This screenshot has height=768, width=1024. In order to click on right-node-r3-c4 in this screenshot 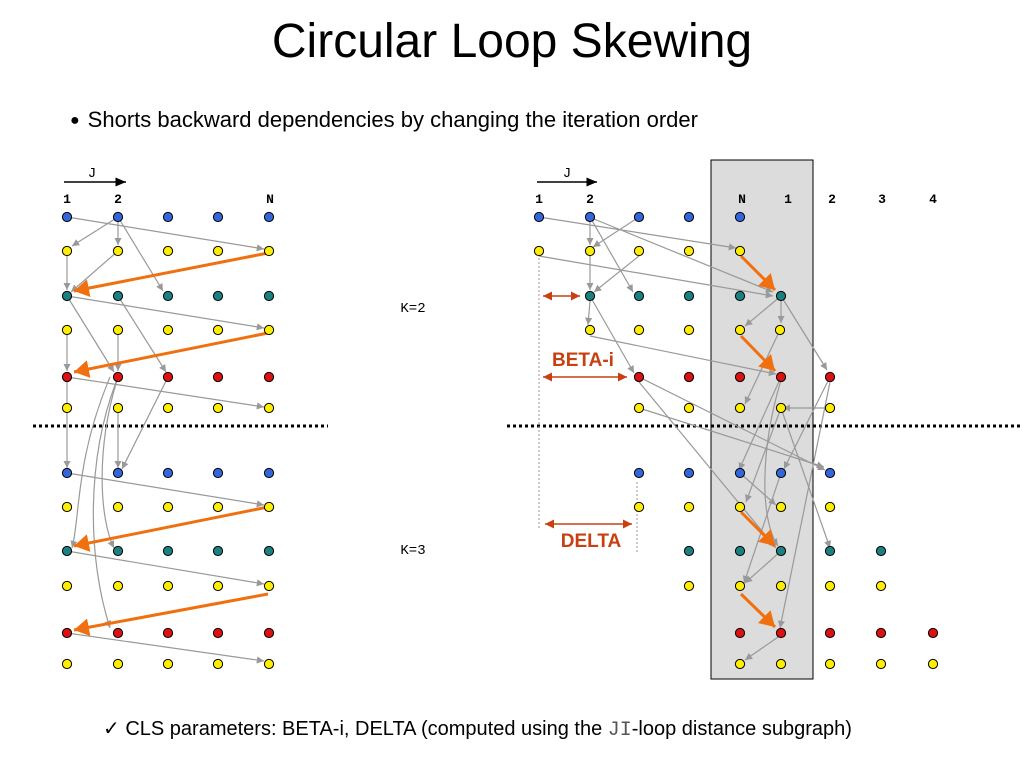, I will do `click(780, 330)`.